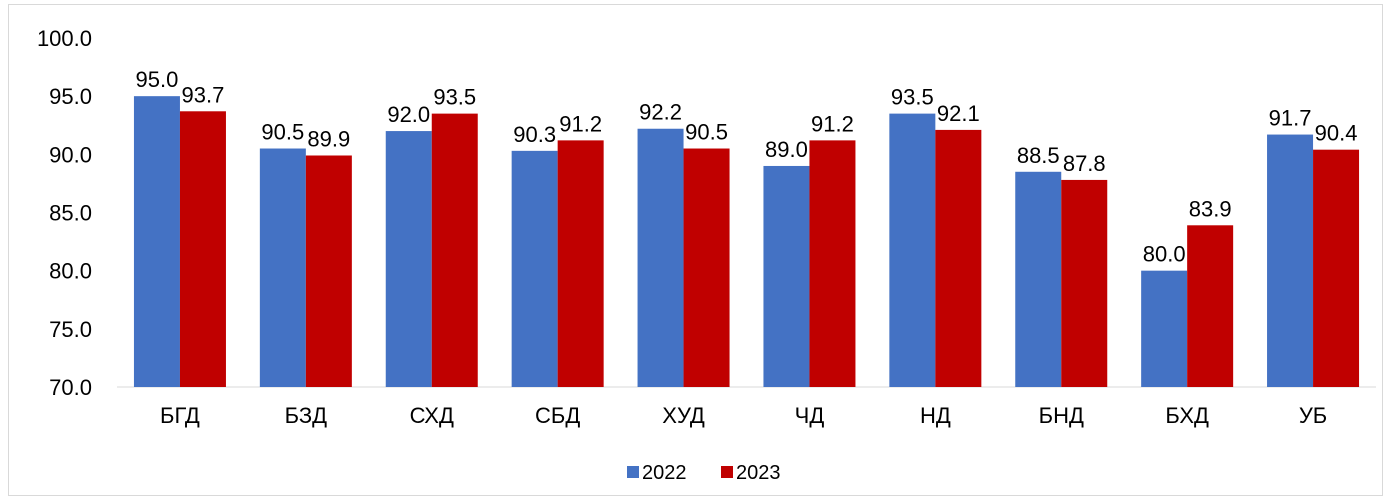 This screenshot has height=503, width=1391. What do you see at coordinates (1084, 163) in the screenshot?
I see `data-label-2023-7: 87.8` at bounding box center [1084, 163].